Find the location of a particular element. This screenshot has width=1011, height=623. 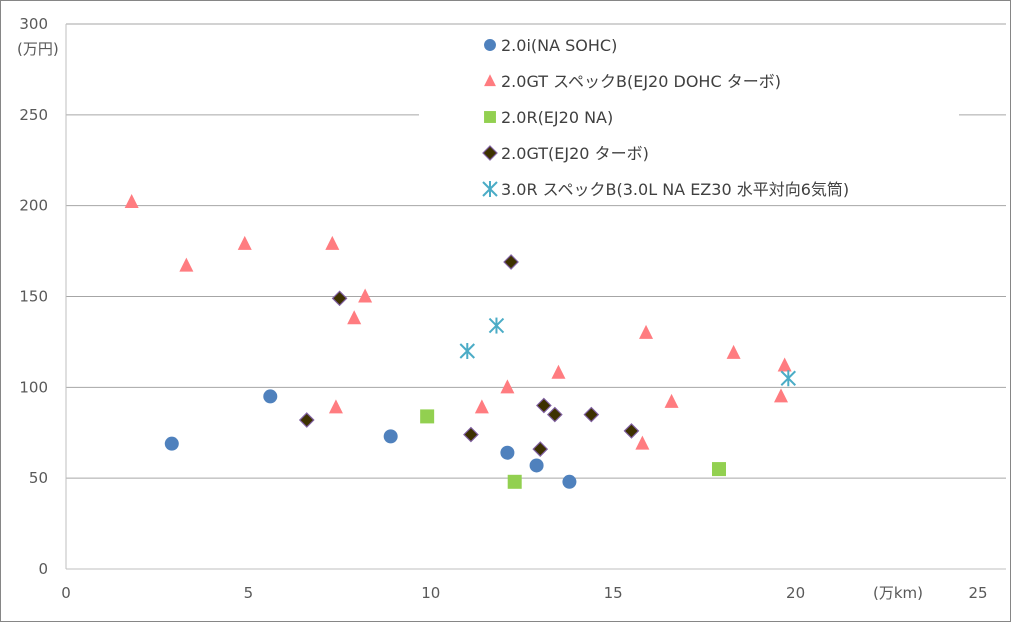

legend-marker-triangle is located at coordinates (490, 80).